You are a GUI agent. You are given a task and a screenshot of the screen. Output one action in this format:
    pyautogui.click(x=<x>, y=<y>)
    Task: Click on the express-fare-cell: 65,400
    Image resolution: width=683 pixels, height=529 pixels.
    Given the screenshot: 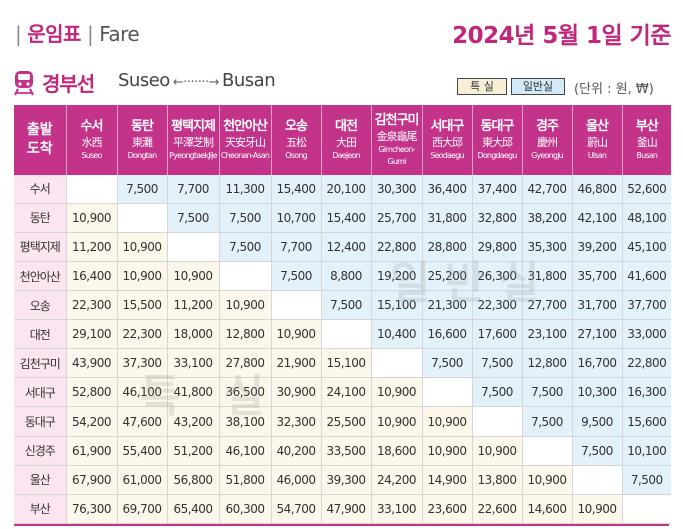 What is the action you would take?
    pyautogui.click(x=193, y=509)
    